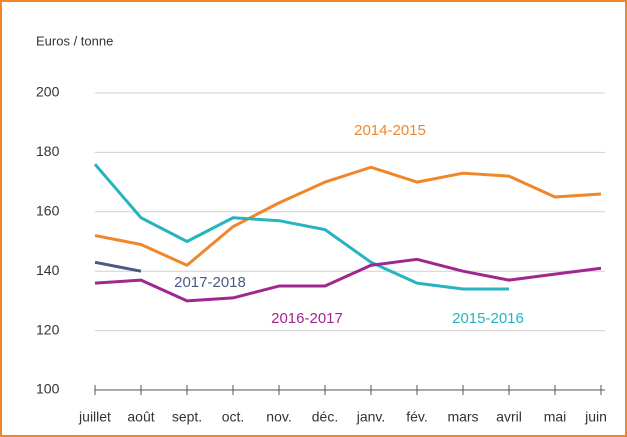  I want to click on x-tick-label: oct., so click(233, 417).